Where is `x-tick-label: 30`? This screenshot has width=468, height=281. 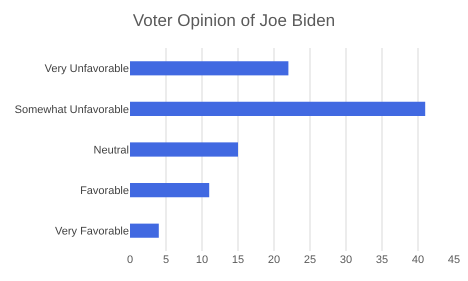 x-tick-label: 30 is located at coordinates (346, 260).